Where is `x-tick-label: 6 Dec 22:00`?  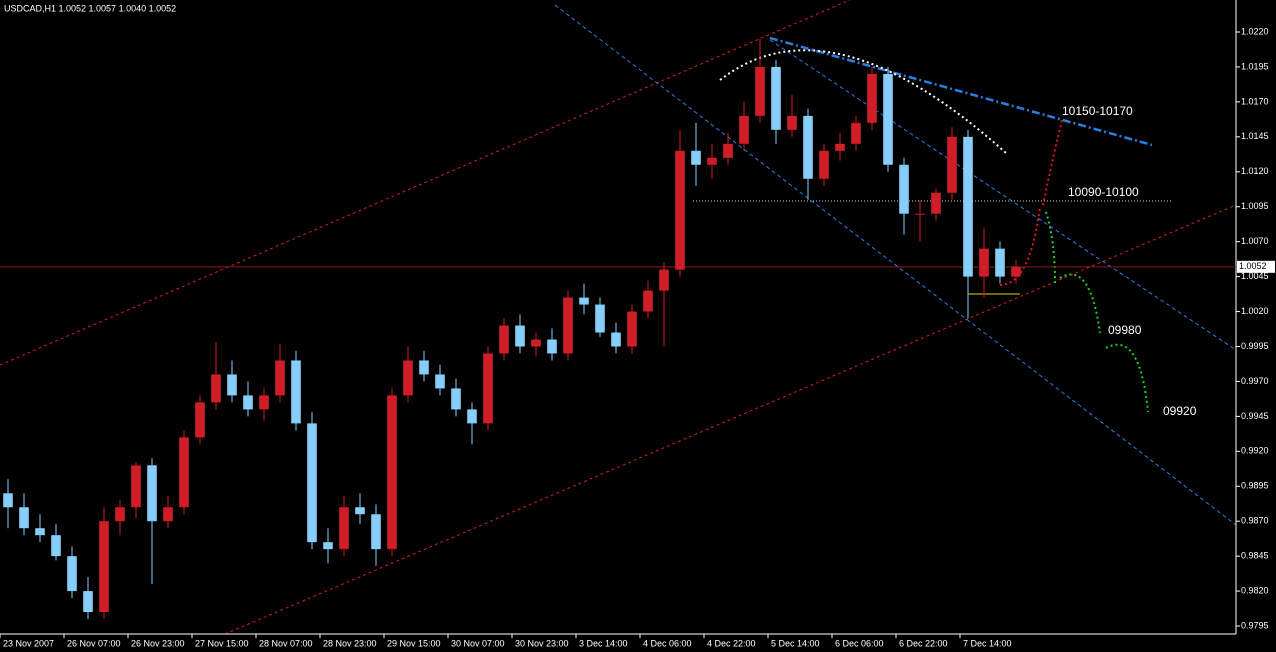 x-tick-label: 6 Dec 22:00 is located at coordinates (923, 643).